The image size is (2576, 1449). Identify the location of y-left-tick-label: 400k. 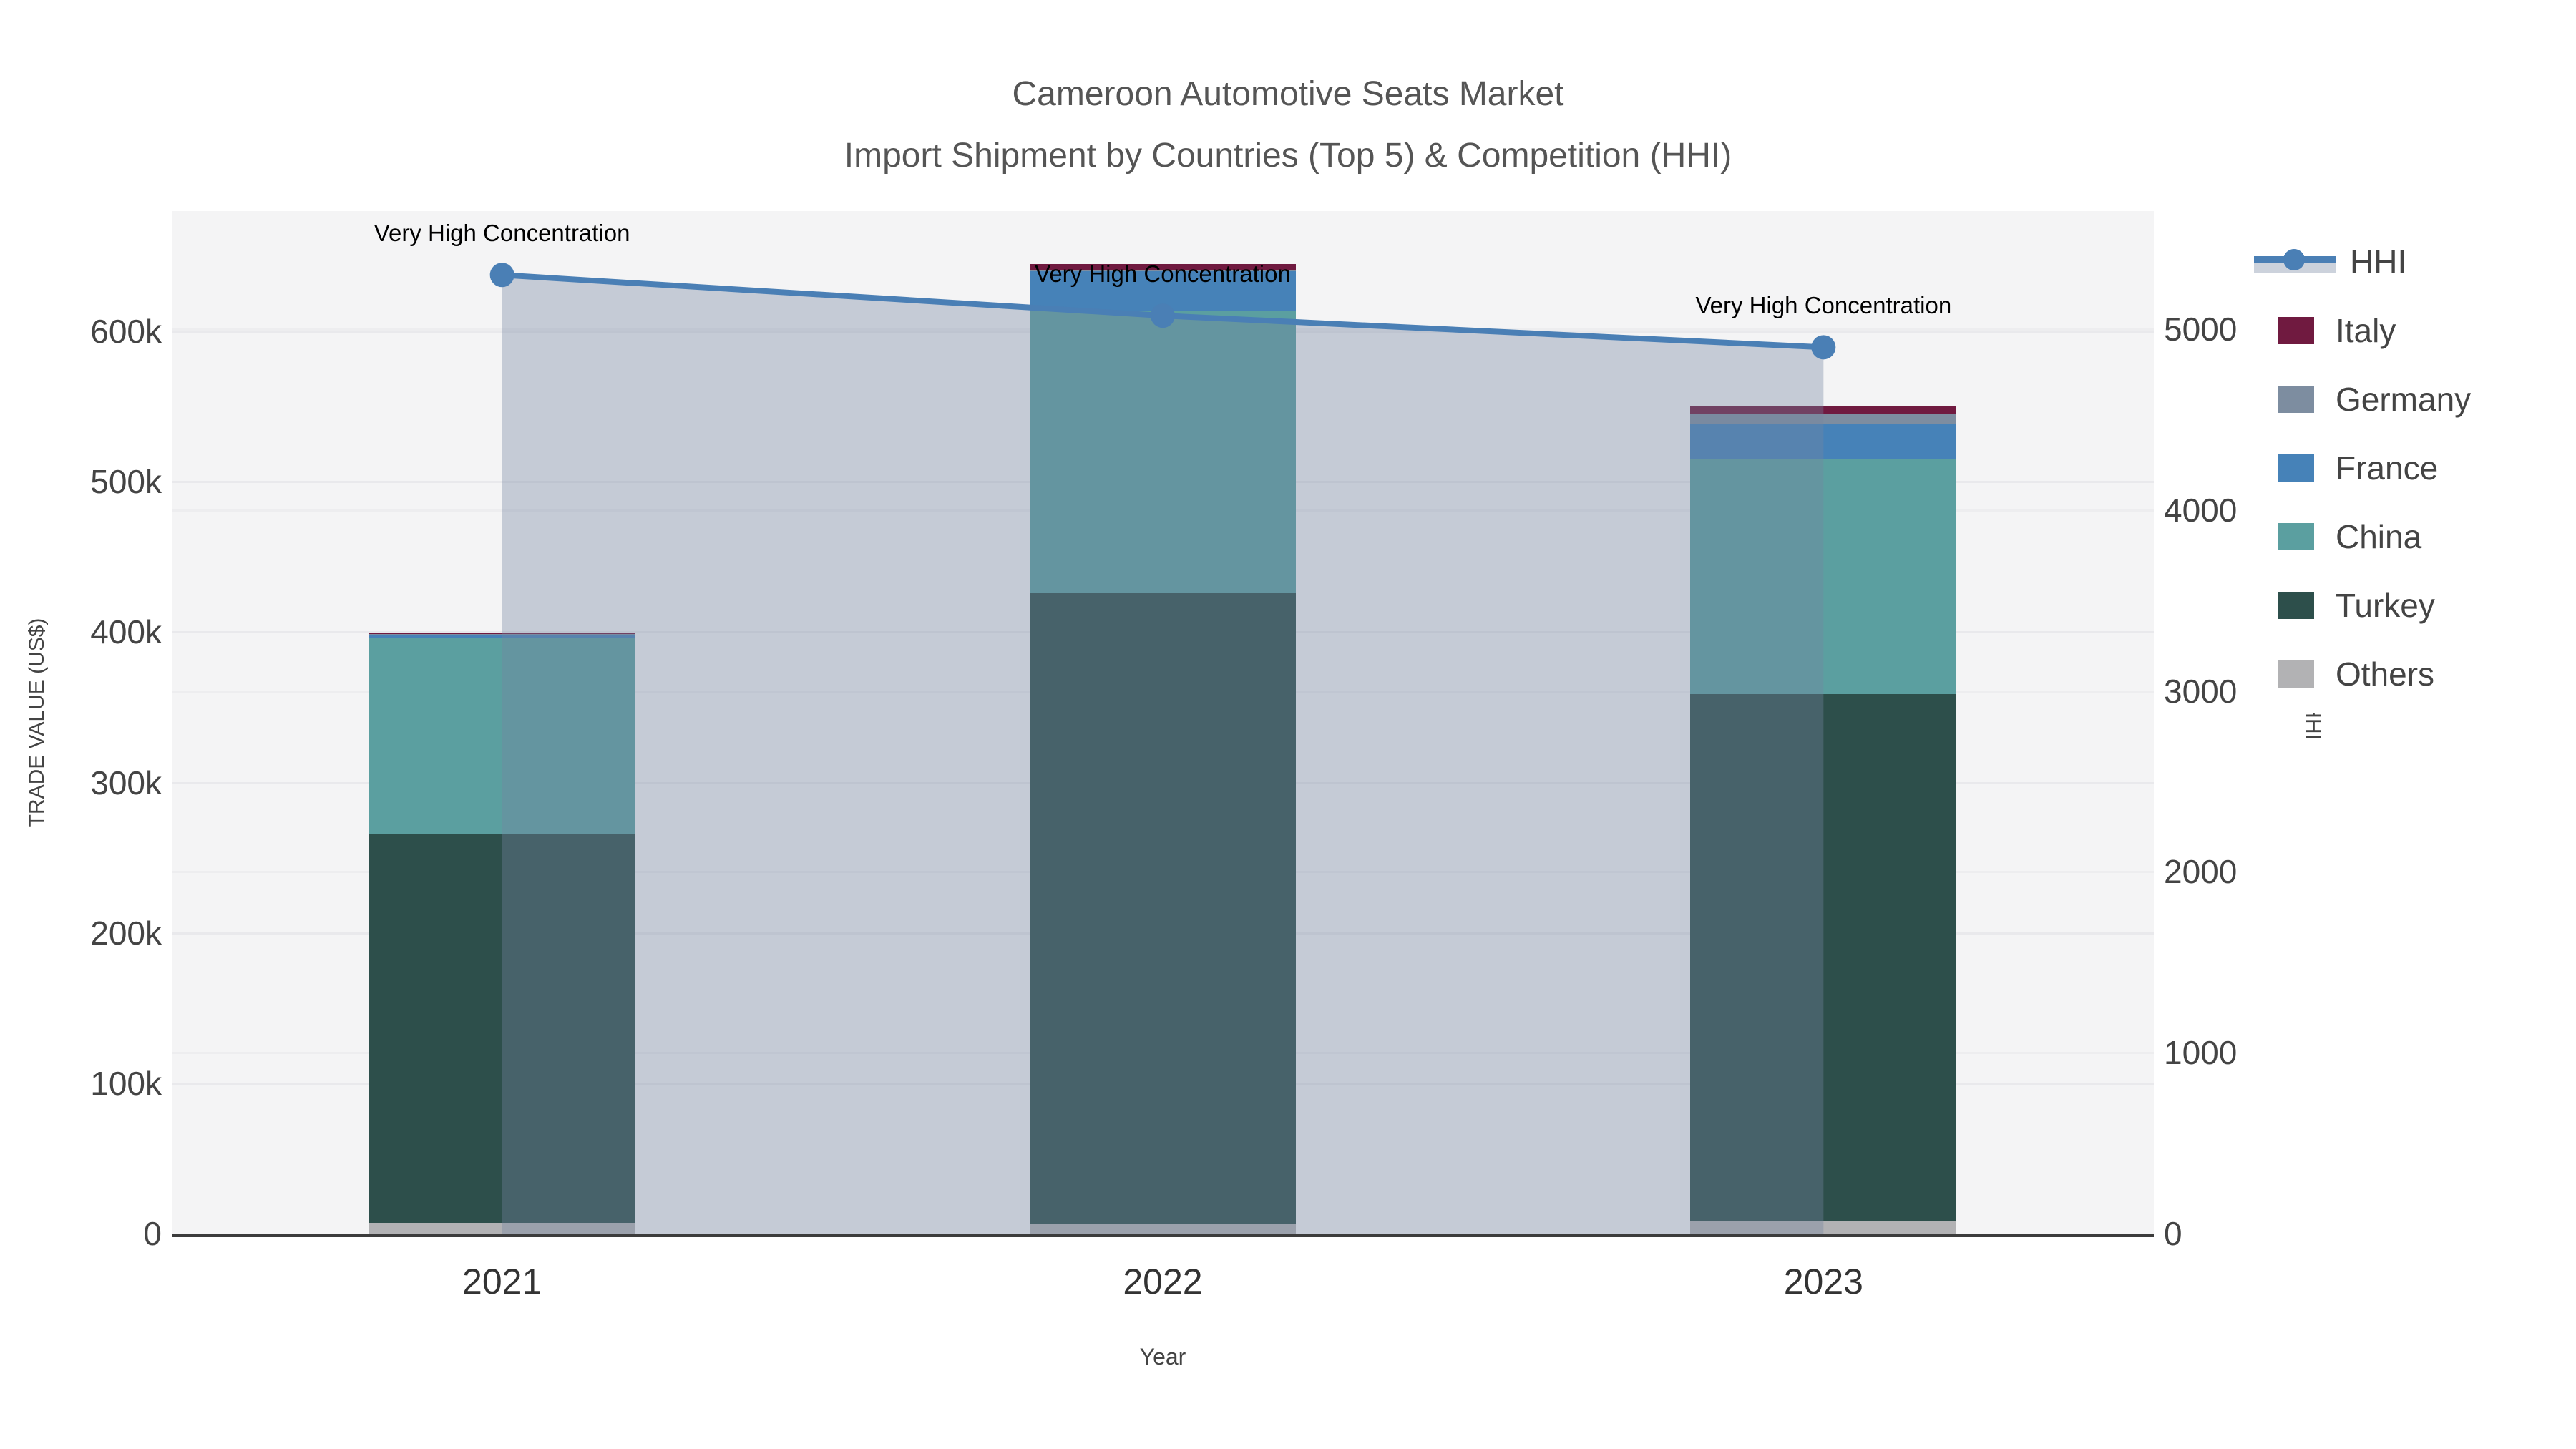
(126, 632).